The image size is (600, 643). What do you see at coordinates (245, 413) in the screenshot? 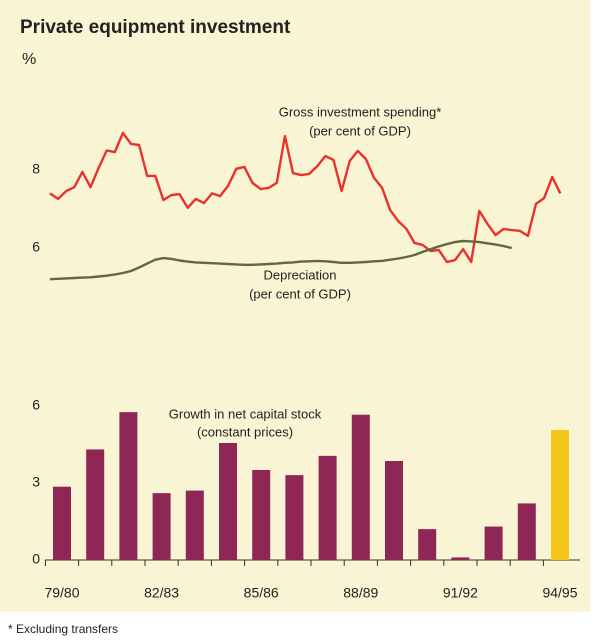
I see `chart-annotation: Growth in net capital stock` at bounding box center [245, 413].